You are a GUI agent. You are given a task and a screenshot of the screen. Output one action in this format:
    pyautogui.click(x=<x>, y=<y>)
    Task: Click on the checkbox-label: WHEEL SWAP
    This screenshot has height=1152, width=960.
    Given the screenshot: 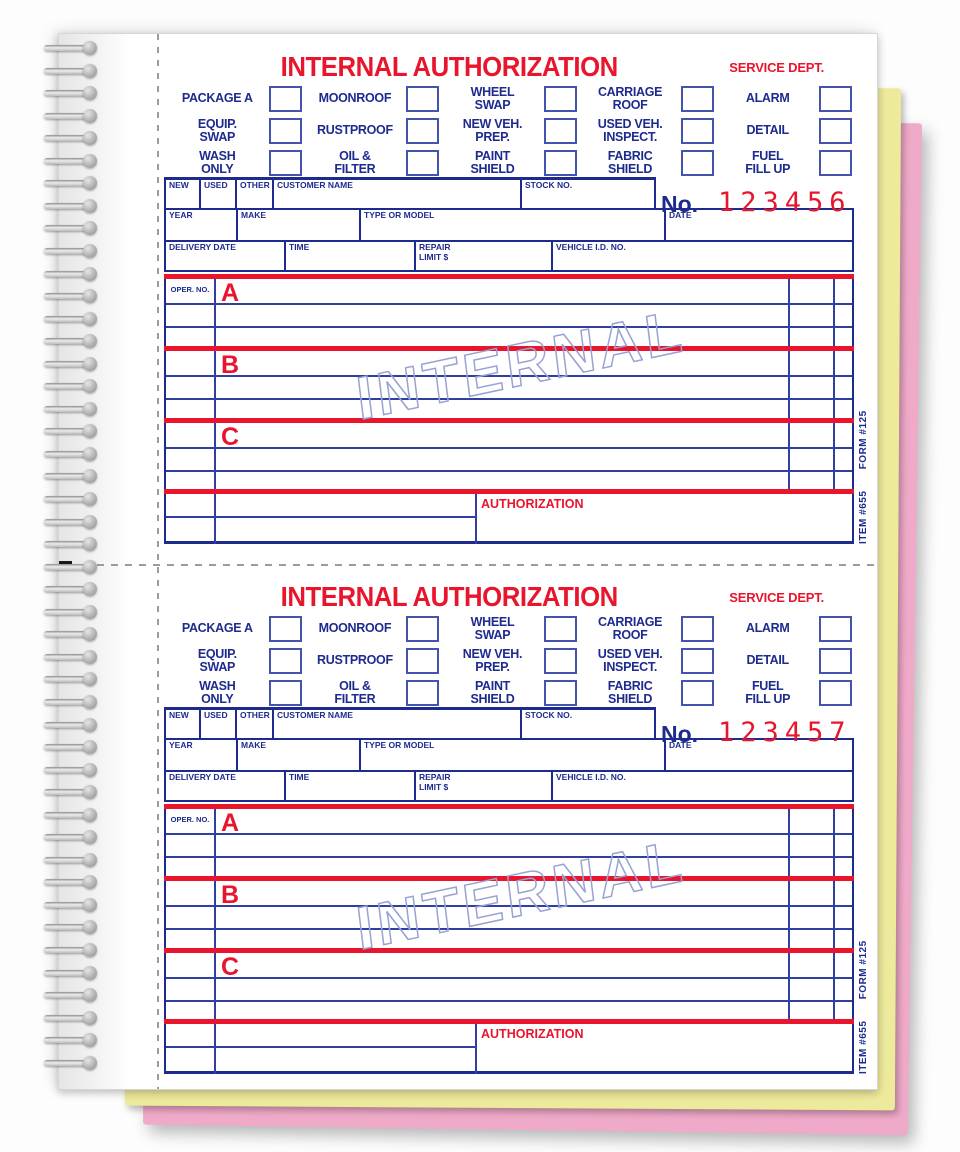 What is the action you would take?
    pyautogui.click(x=492, y=628)
    